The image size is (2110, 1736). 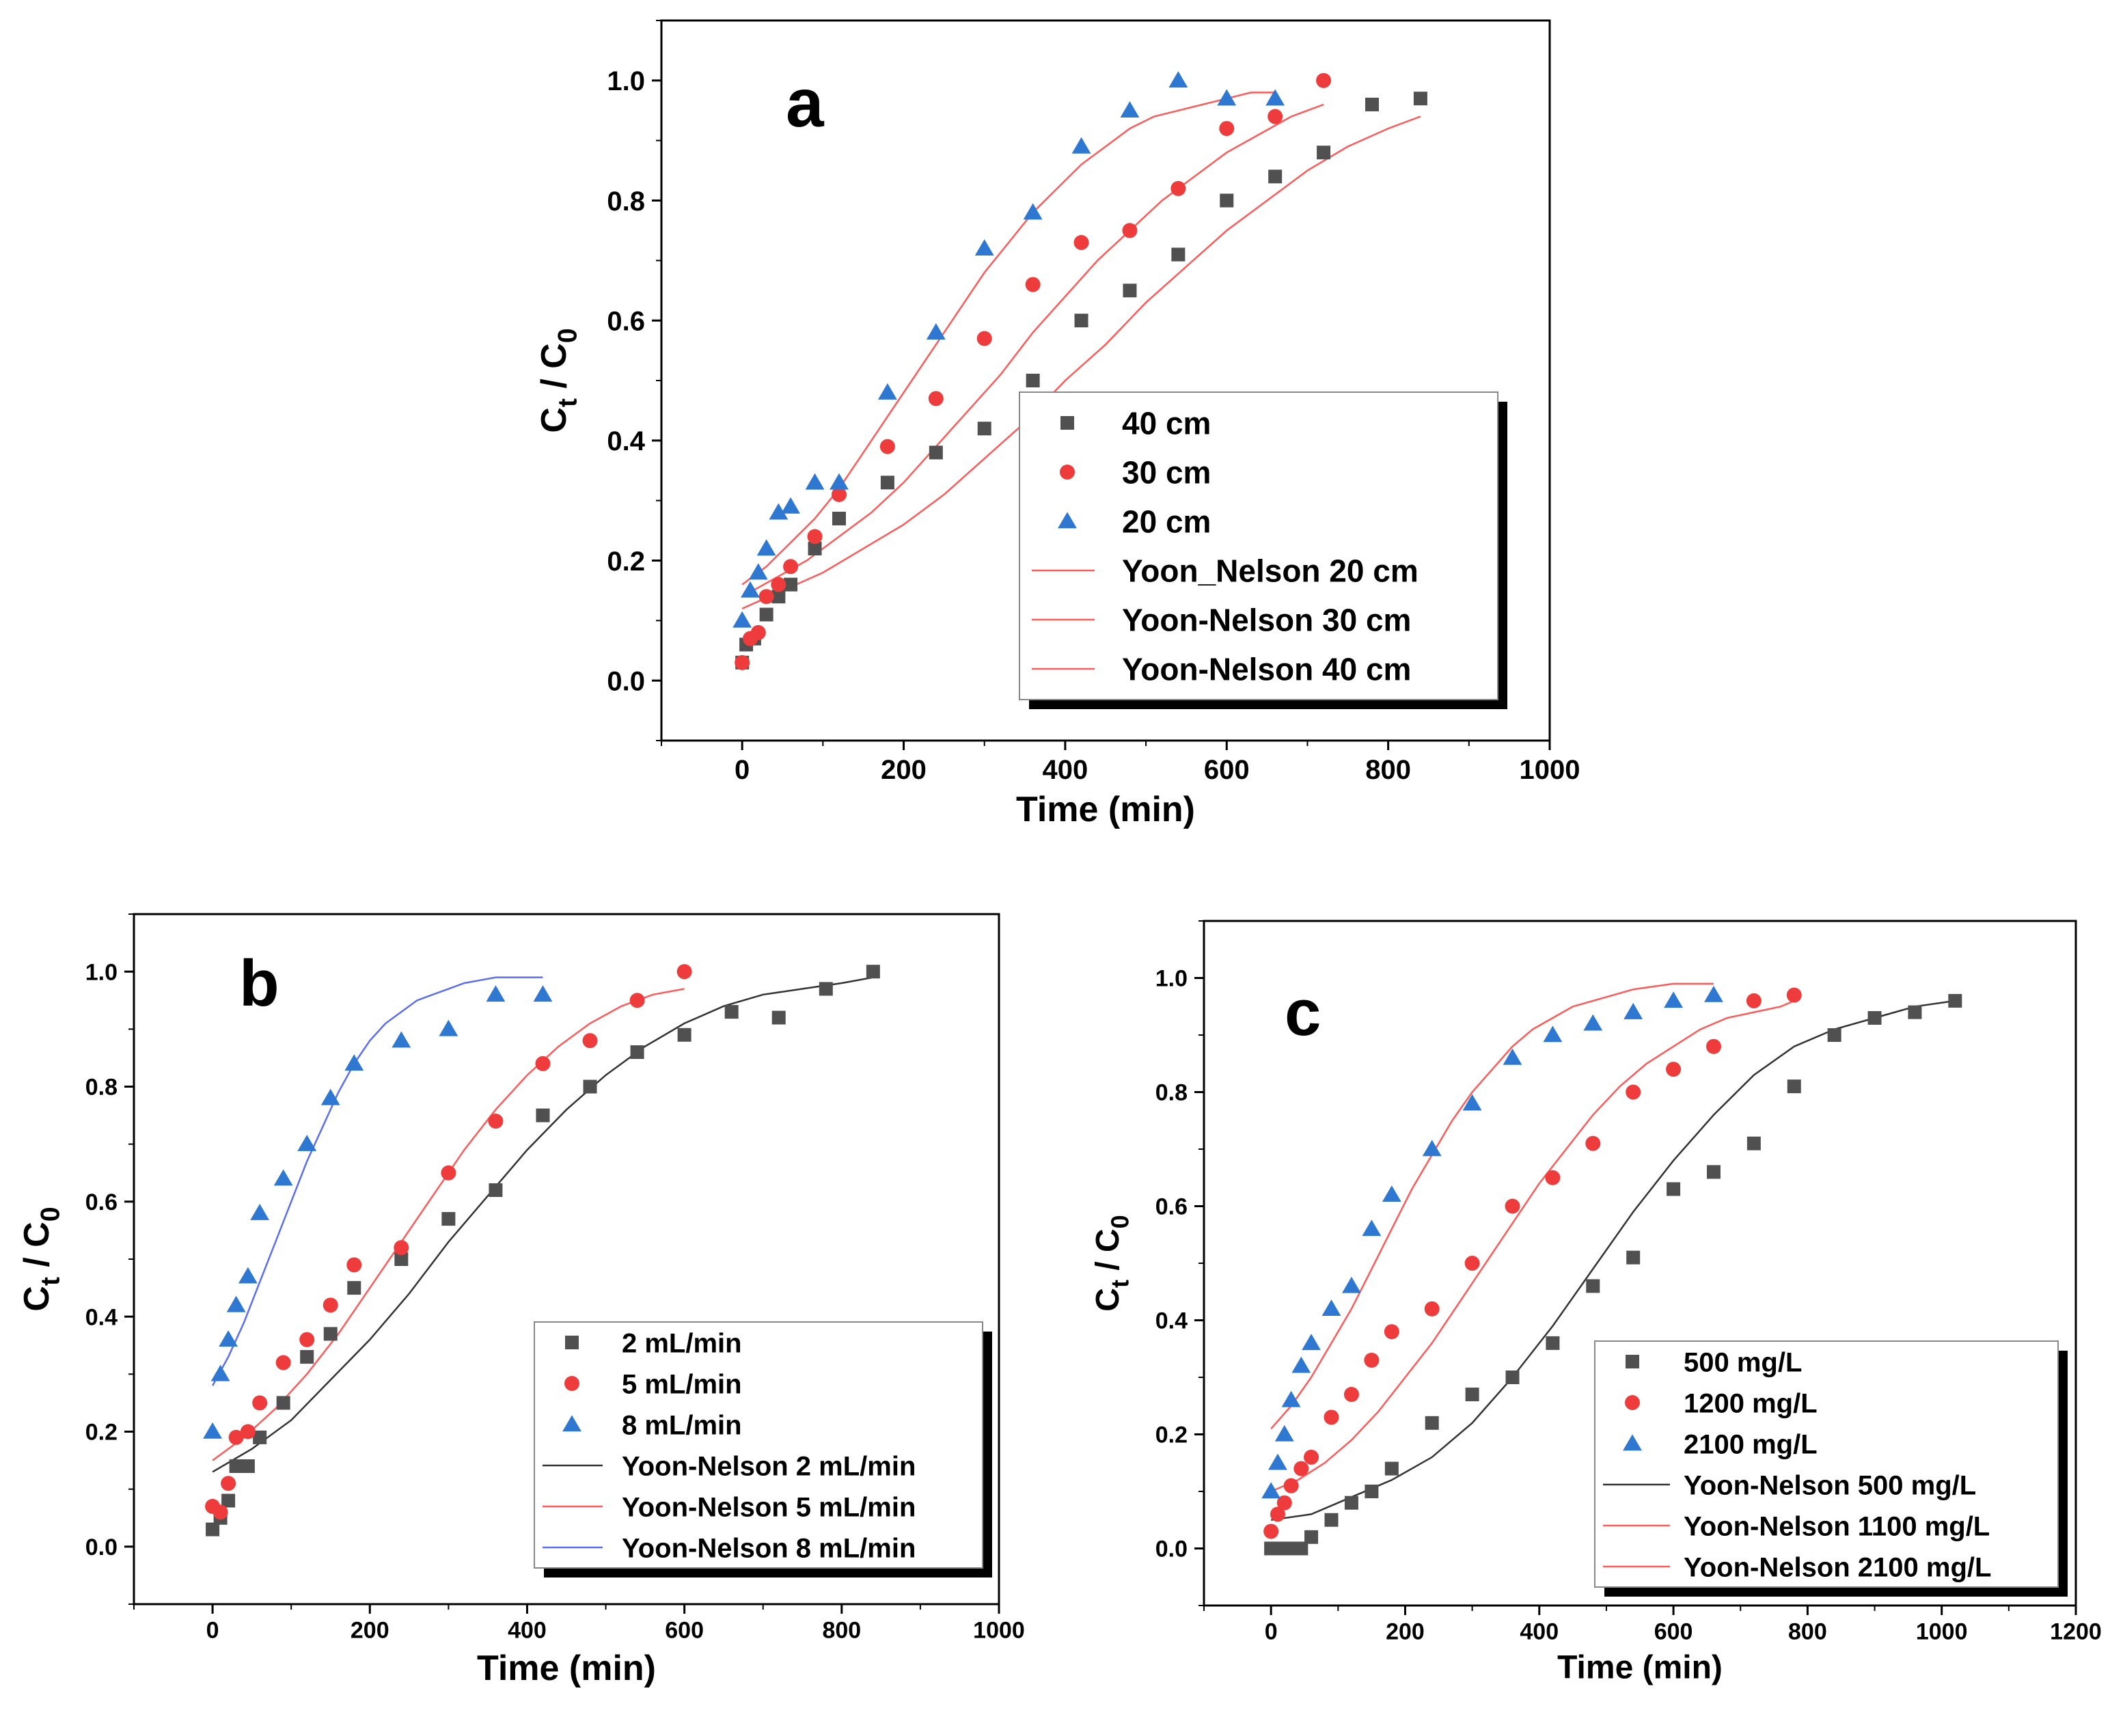 I want to click on y-tick-label: 0.6, so click(x=626, y=322).